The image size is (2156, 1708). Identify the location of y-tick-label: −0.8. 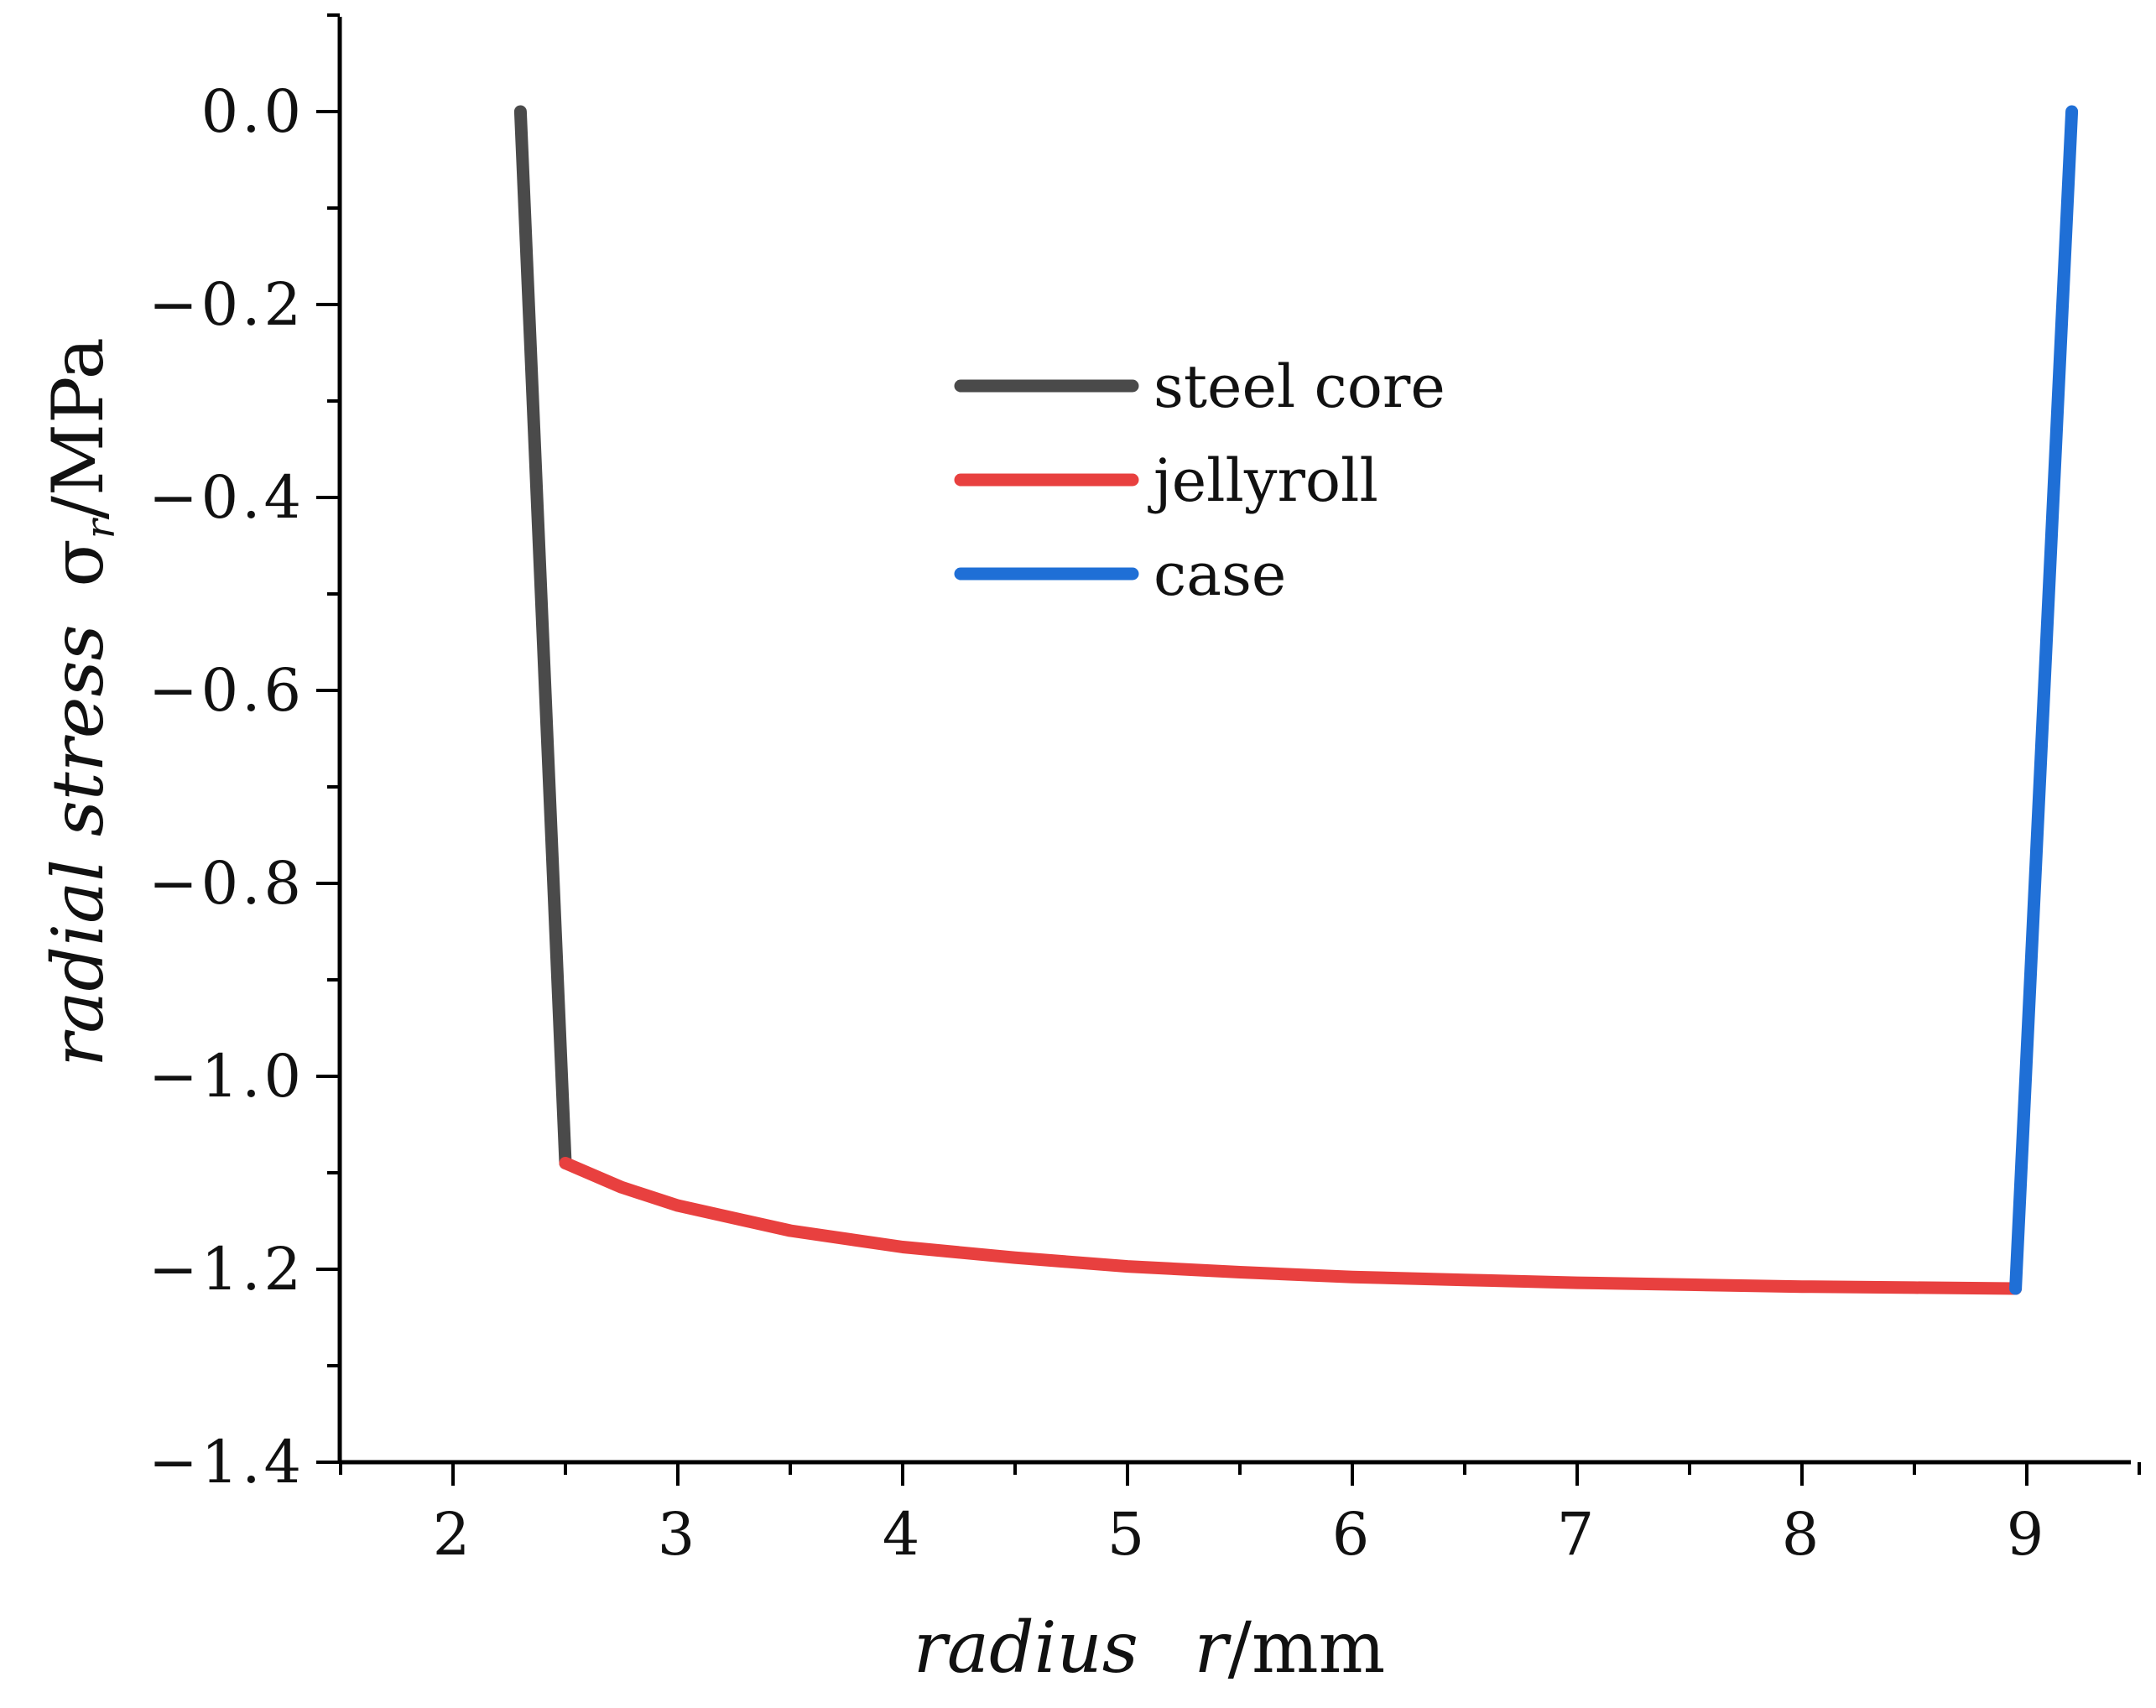
(226, 883).